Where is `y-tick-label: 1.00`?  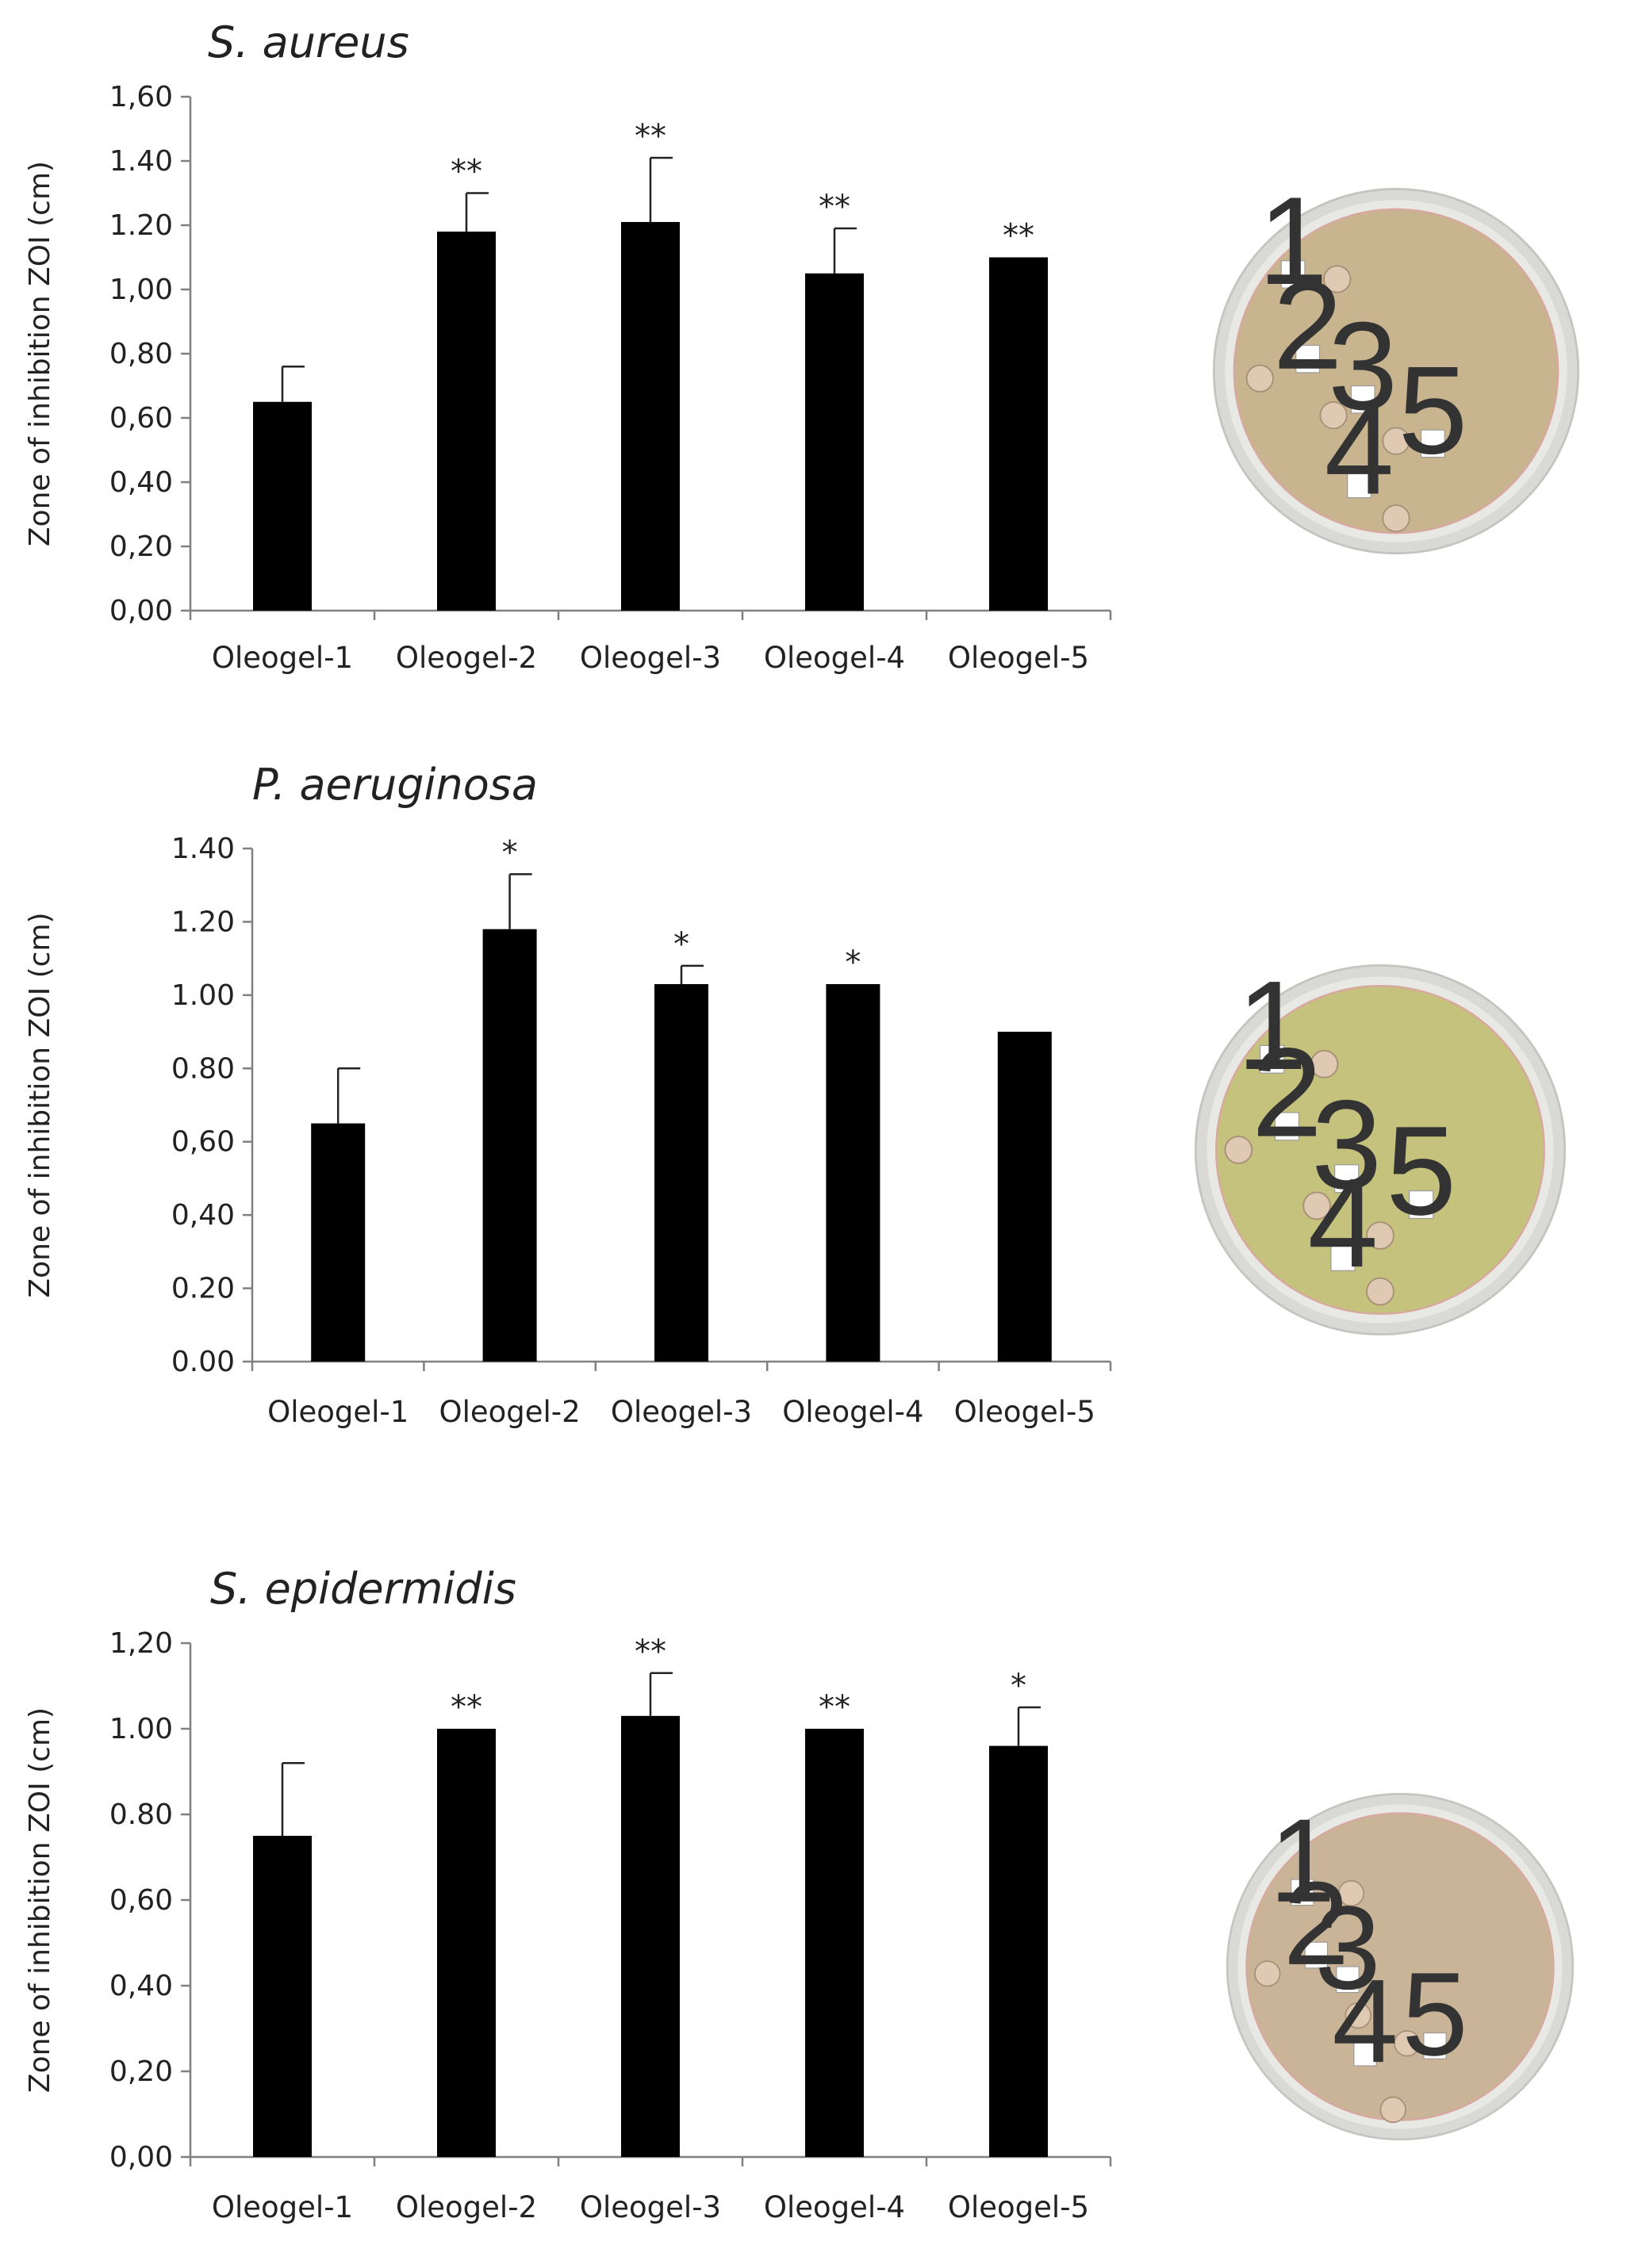
y-tick-label: 1.00 is located at coordinates (203, 995).